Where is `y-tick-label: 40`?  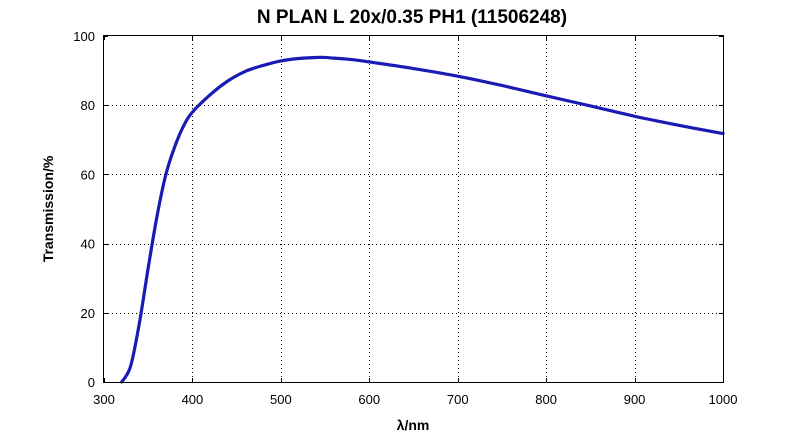 y-tick-label: 40 is located at coordinates (88, 244).